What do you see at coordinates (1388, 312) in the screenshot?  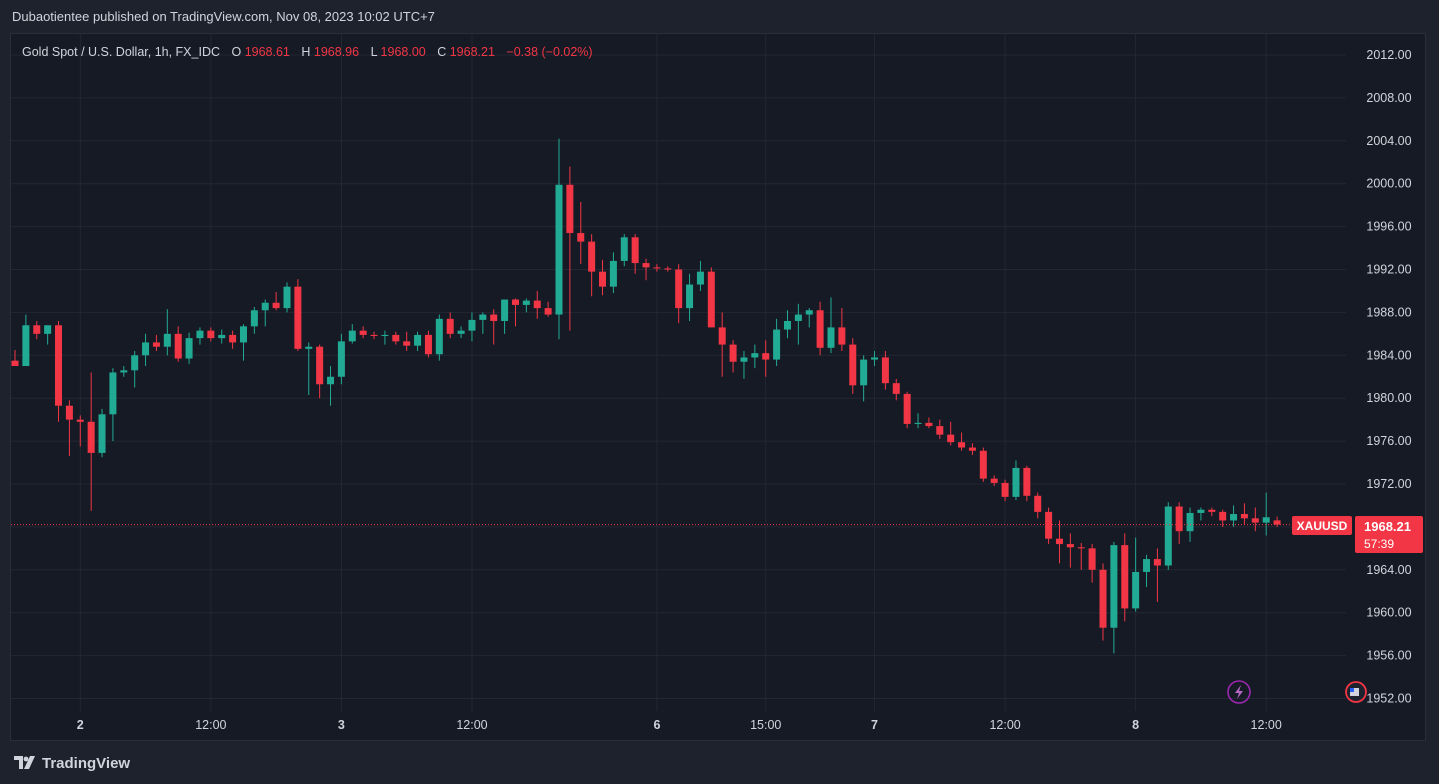 I see `price-tick-label: 1988.00` at bounding box center [1388, 312].